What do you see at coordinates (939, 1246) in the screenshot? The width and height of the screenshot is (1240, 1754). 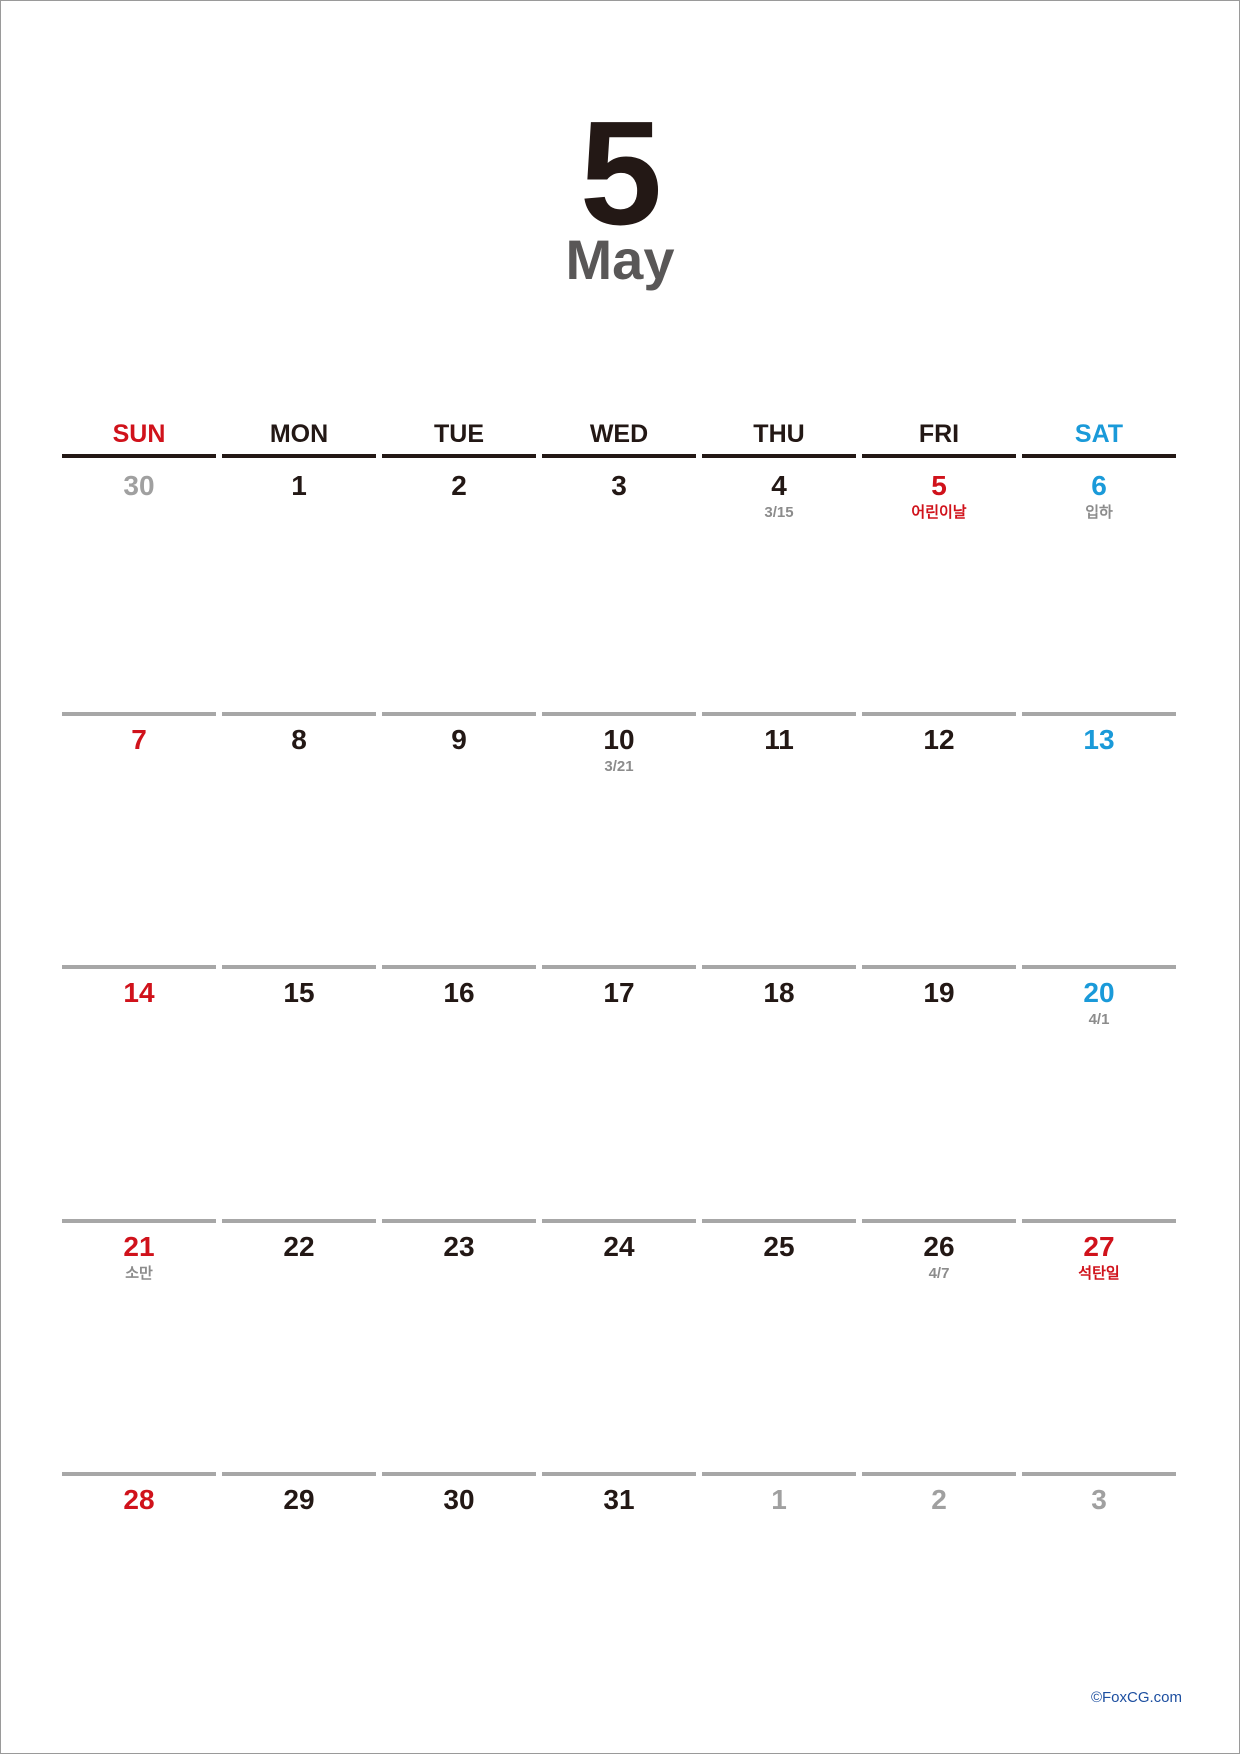 I see `day-number: 26` at bounding box center [939, 1246].